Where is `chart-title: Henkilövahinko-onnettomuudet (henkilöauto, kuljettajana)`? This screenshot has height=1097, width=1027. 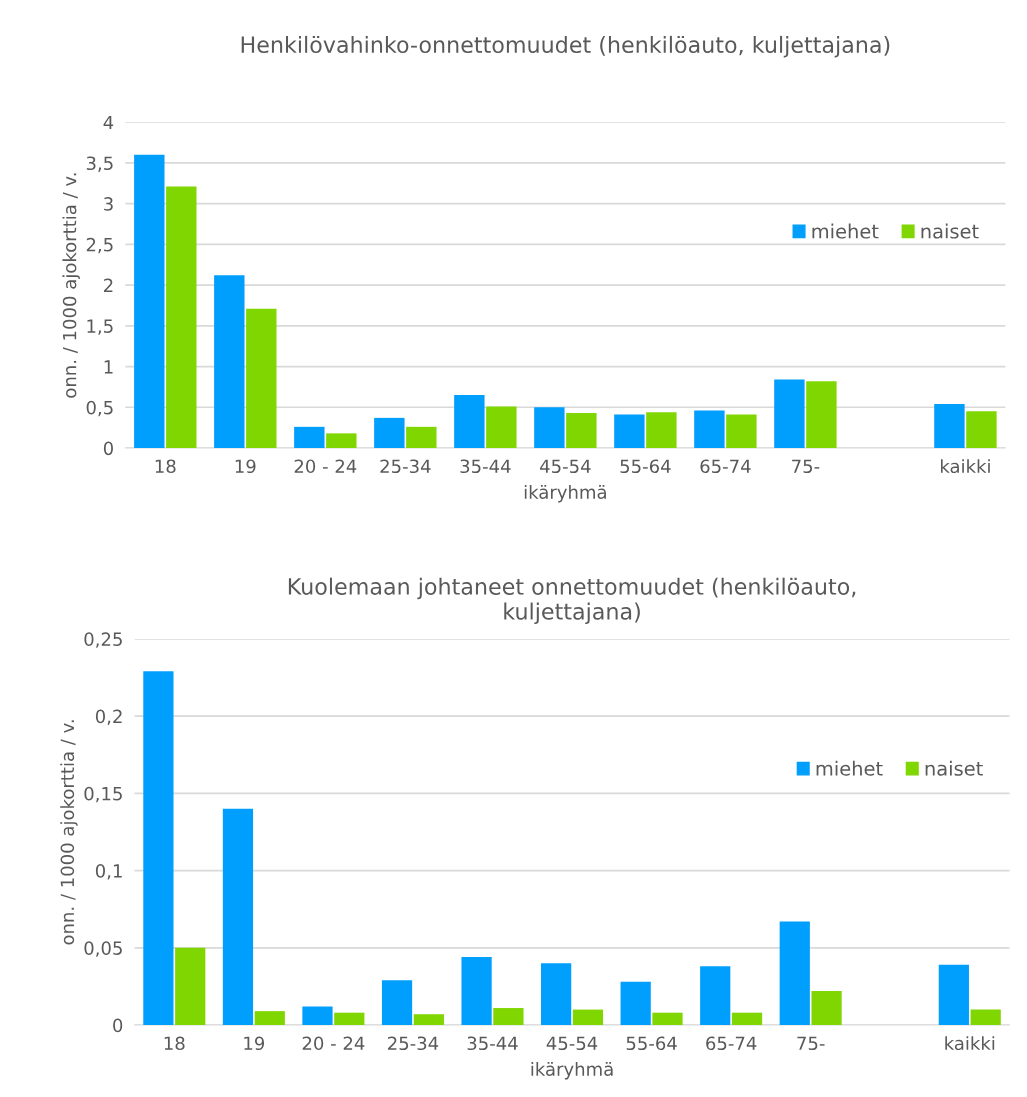 chart-title: Henkilövahinko-onnettomuudet (henkilöauto, kuljettajana) is located at coordinates (565, 46).